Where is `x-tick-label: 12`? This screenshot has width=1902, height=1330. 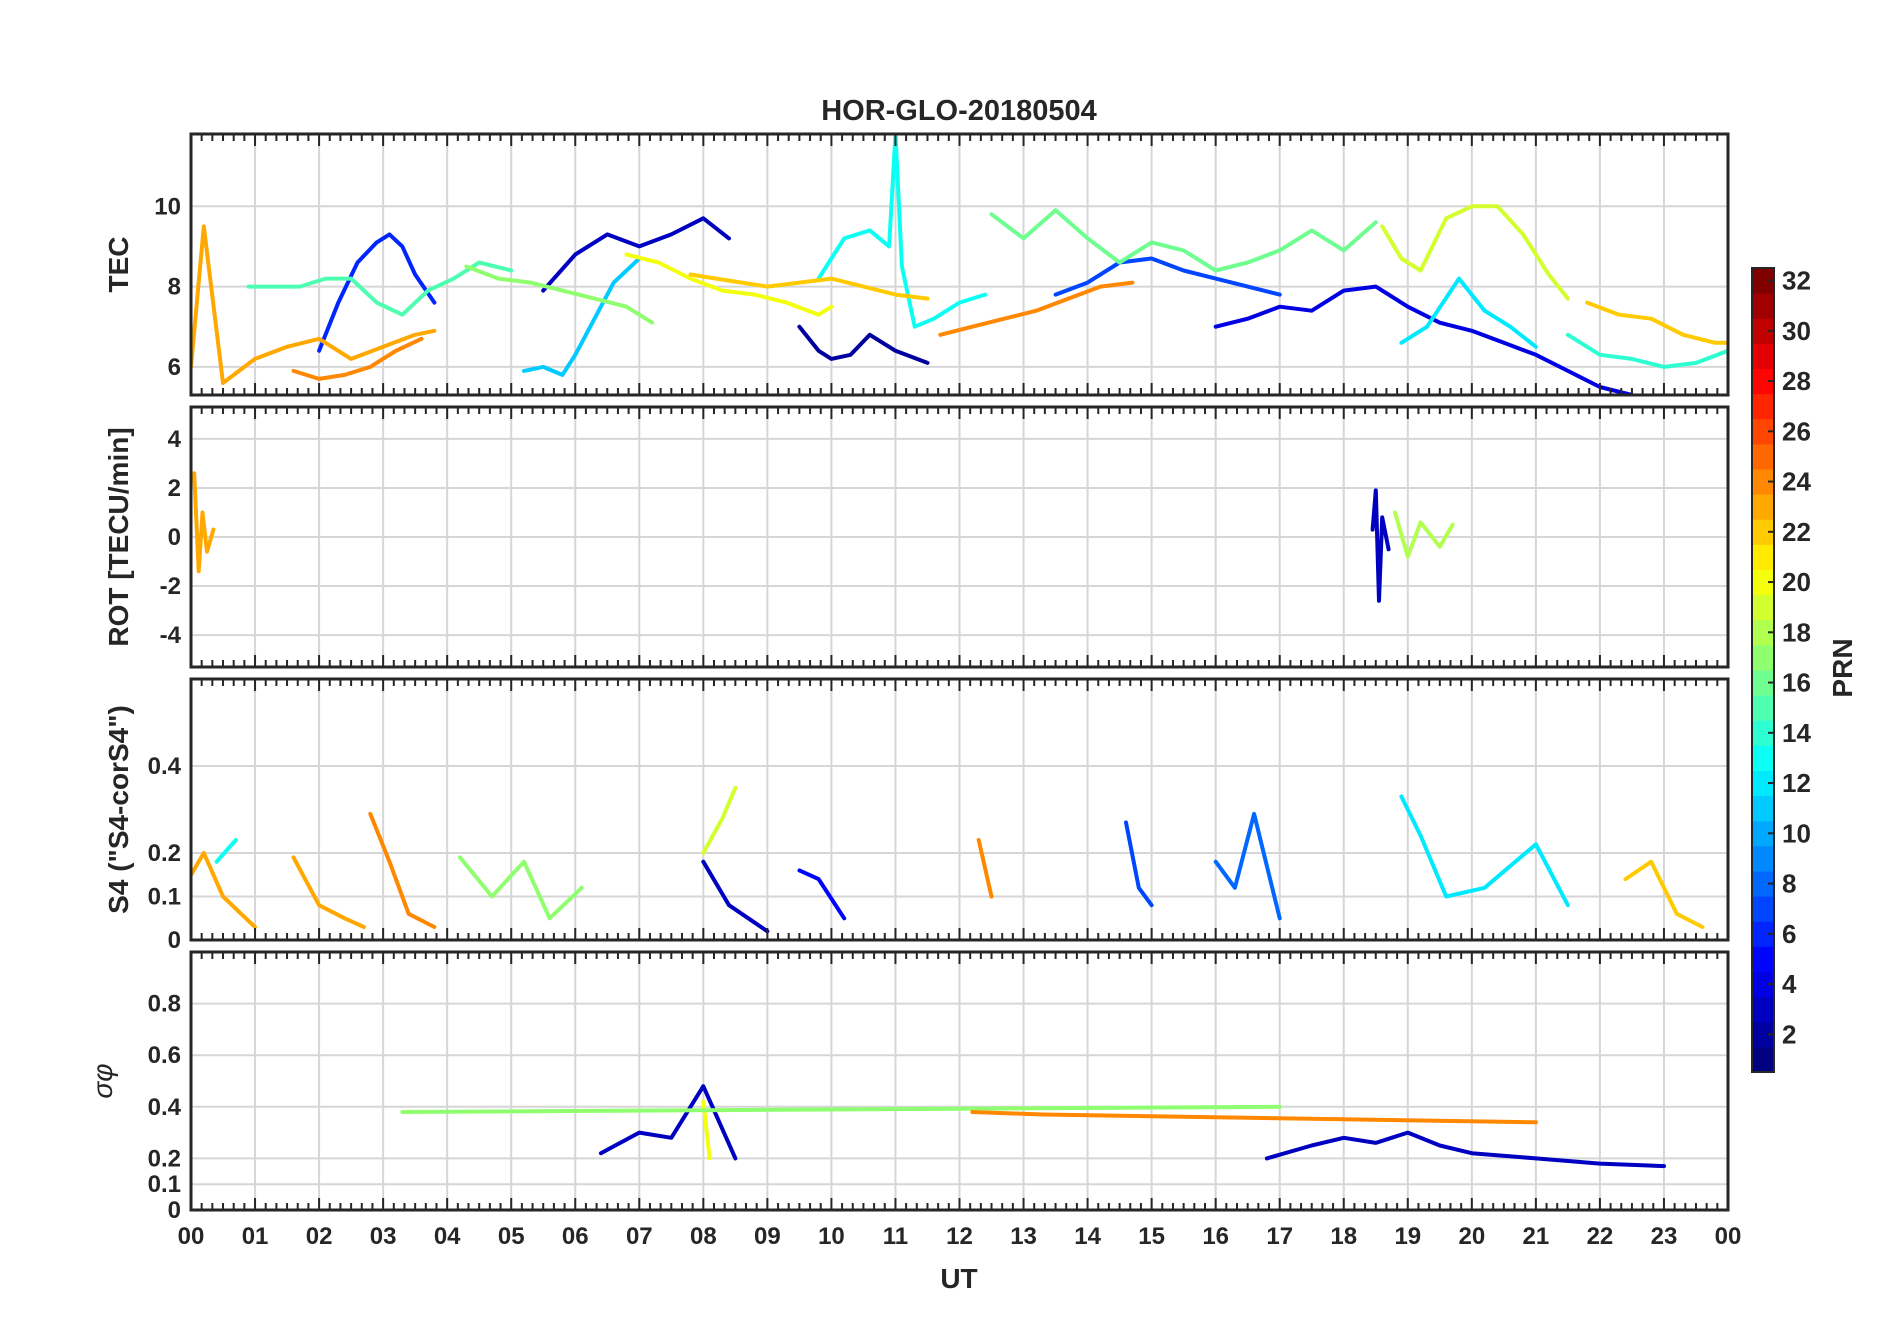
x-tick-label: 12 is located at coordinates (959, 1236).